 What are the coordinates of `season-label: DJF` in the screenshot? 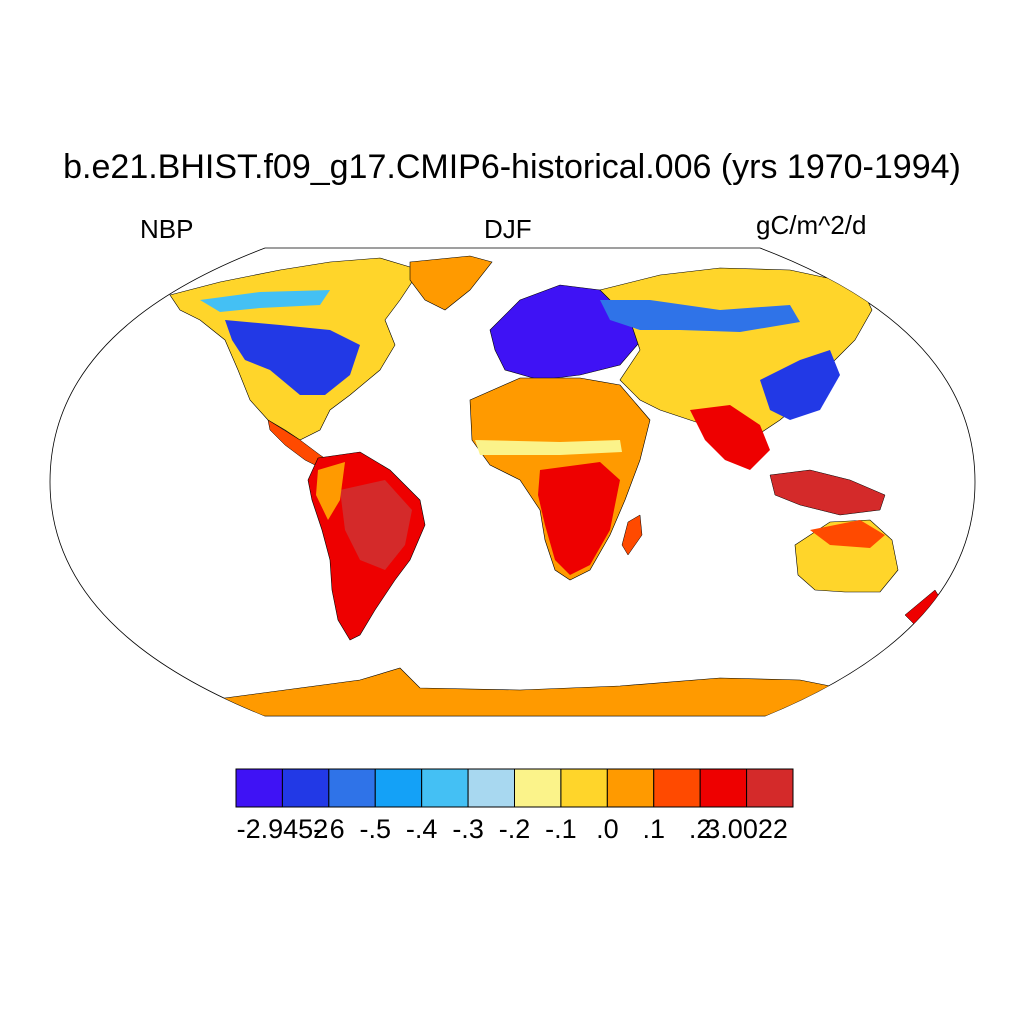 It's located at (508, 229).